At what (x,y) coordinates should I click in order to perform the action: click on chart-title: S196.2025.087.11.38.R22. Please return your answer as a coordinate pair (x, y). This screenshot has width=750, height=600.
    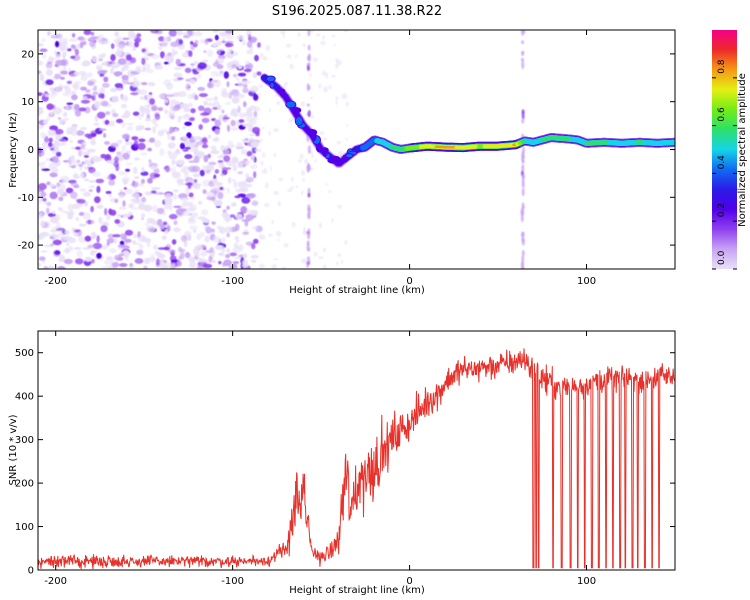
    Looking at the image, I should click on (357, 11).